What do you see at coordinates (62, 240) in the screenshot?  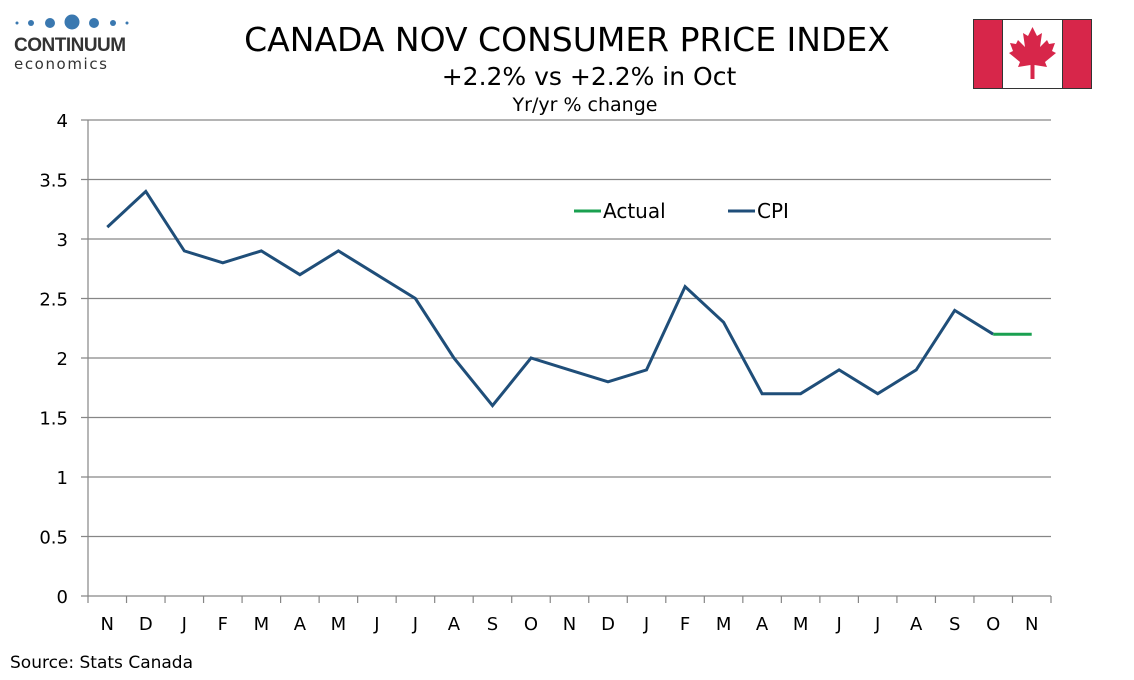 I see `y-tick-label: 3` at bounding box center [62, 240].